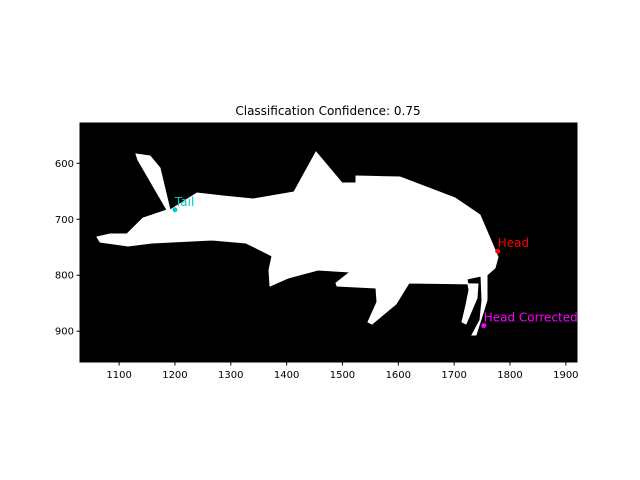 Image resolution: width=640 pixels, height=480 pixels. Describe the element at coordinates (342, 375) in the screenshot. I see `x-tick-label: 1500` at that location.